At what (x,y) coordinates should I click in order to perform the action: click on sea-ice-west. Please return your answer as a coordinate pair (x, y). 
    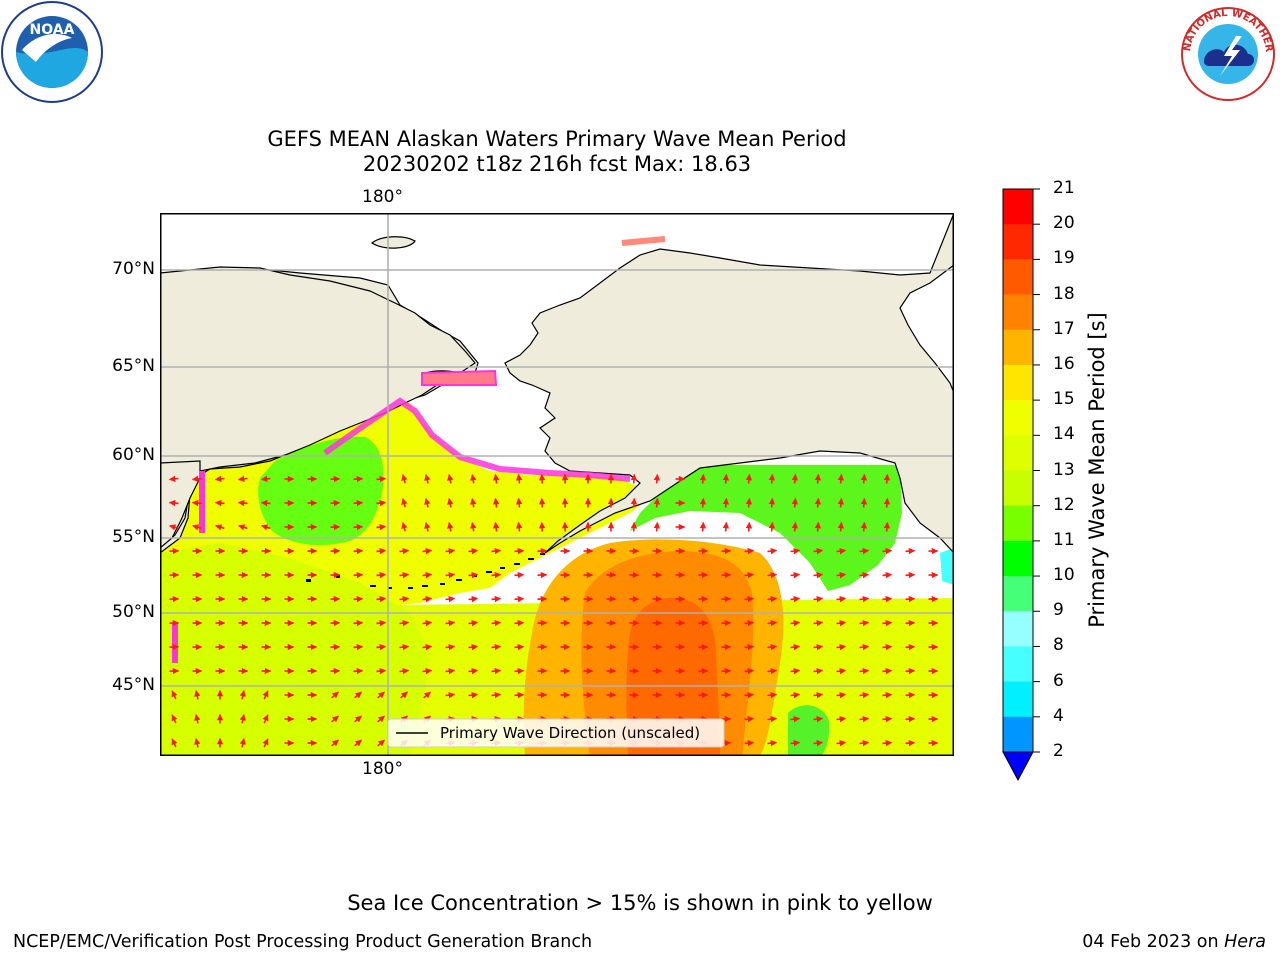
    Looking at the image, I should click on (188, 567).